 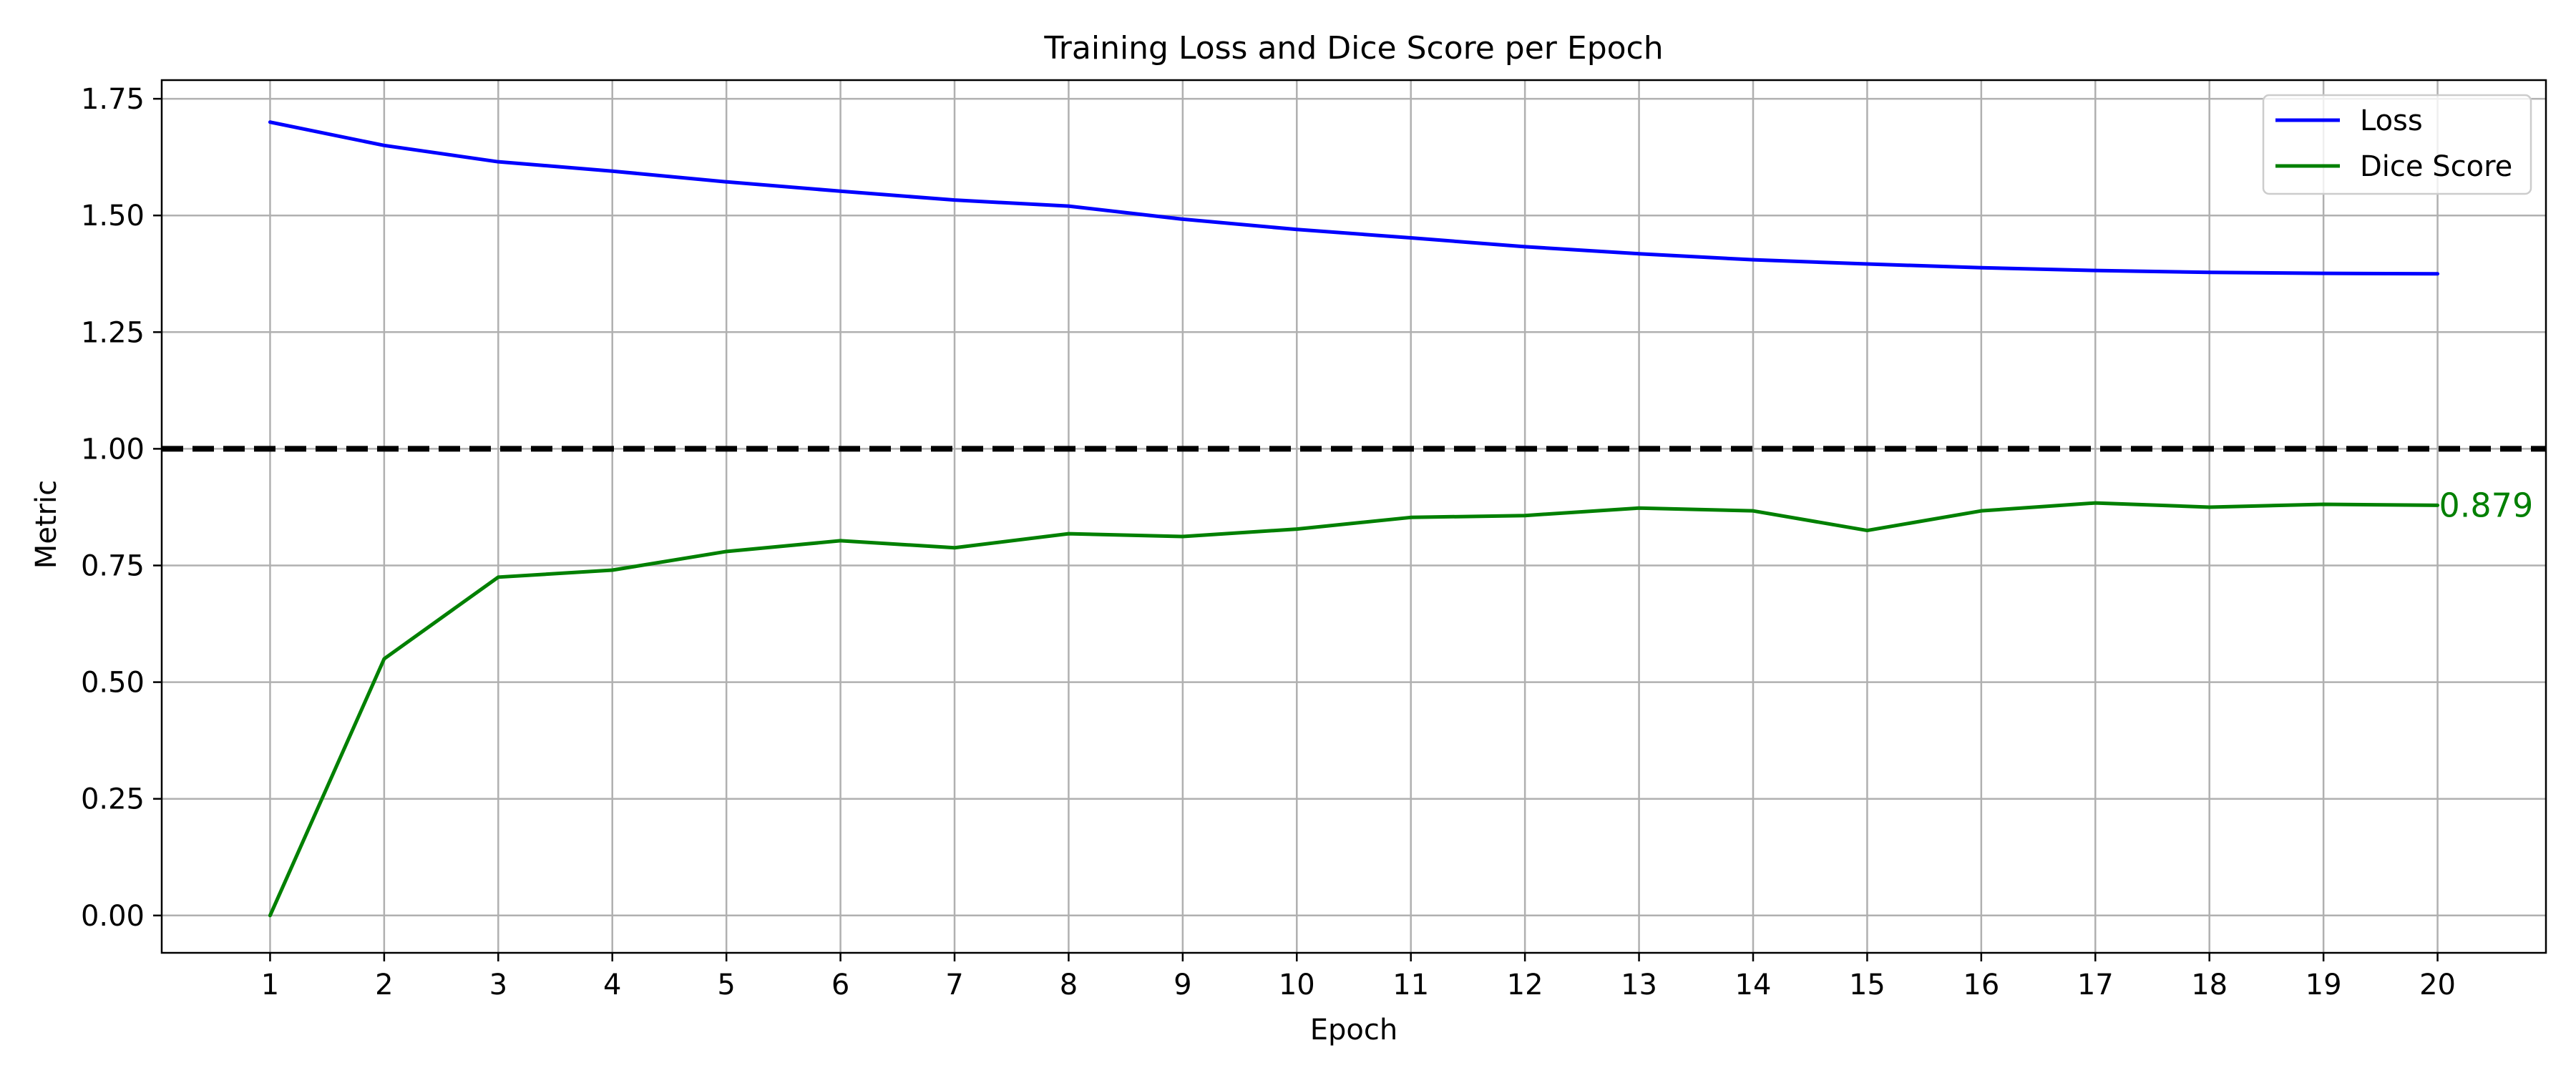 I want to click on annotations: 0.879, so click(x=2486, y=505).